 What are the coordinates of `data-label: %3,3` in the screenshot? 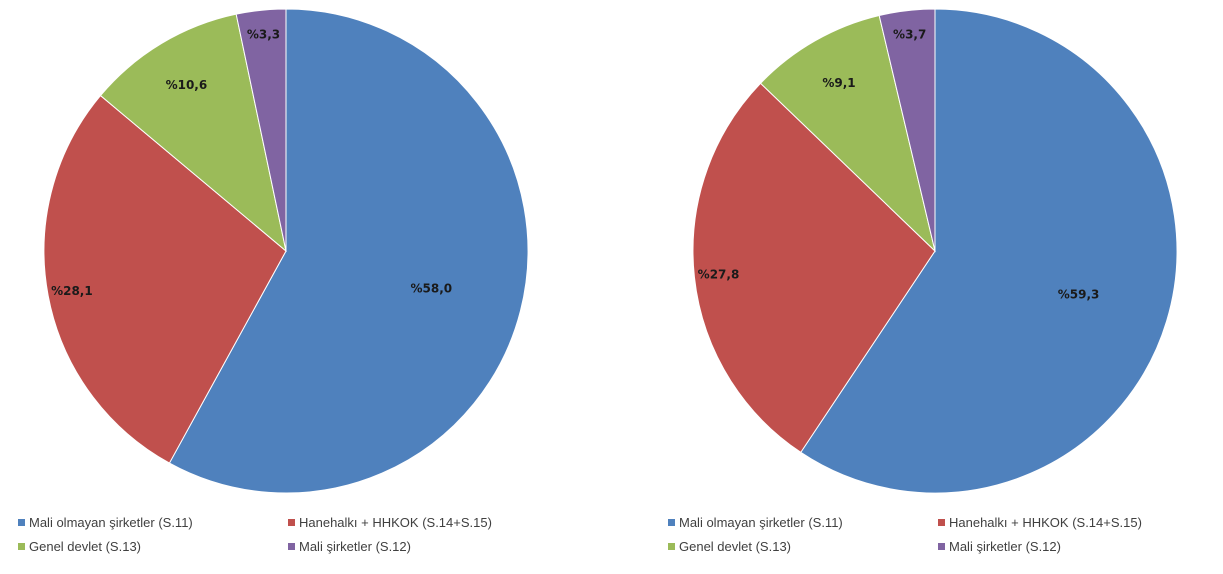 It's located at (263, 34).